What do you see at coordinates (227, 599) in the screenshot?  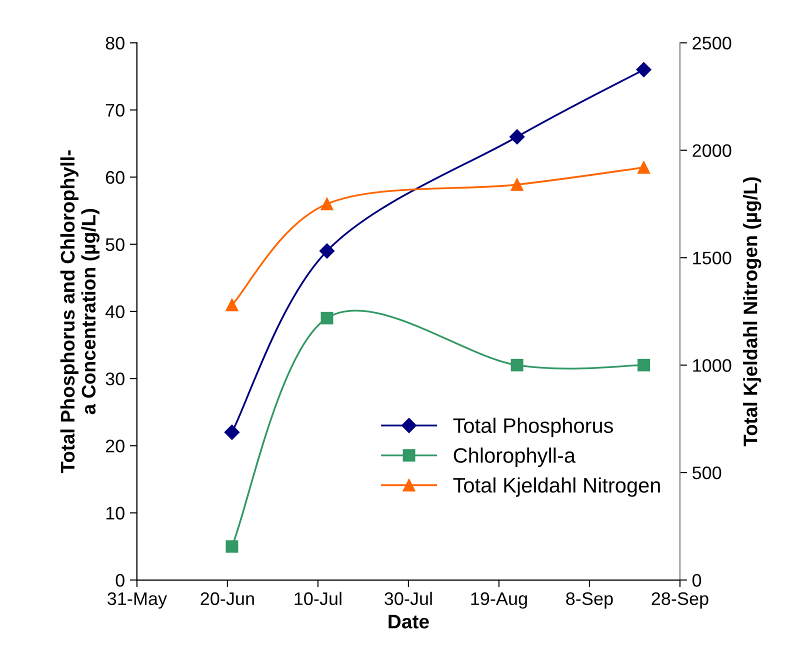 I see `x-tick-label: 20-Jun` at bounding box center [227, 599].